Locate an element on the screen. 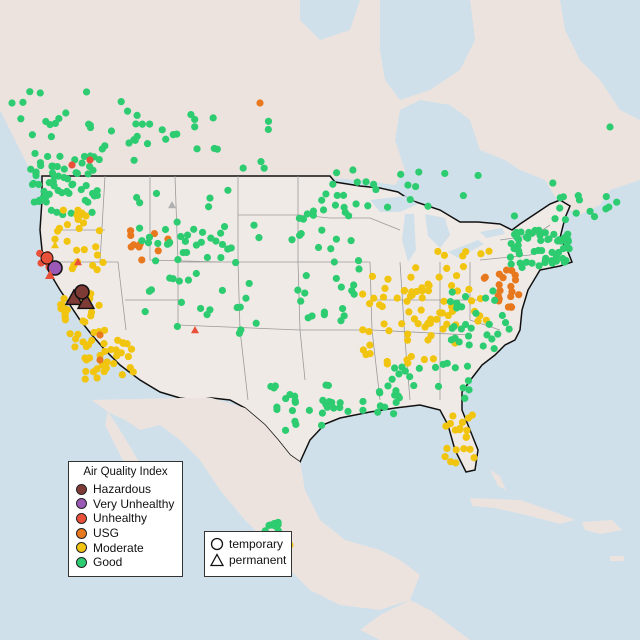  legend-label: Hazardous is located at coordinates (122, 489).